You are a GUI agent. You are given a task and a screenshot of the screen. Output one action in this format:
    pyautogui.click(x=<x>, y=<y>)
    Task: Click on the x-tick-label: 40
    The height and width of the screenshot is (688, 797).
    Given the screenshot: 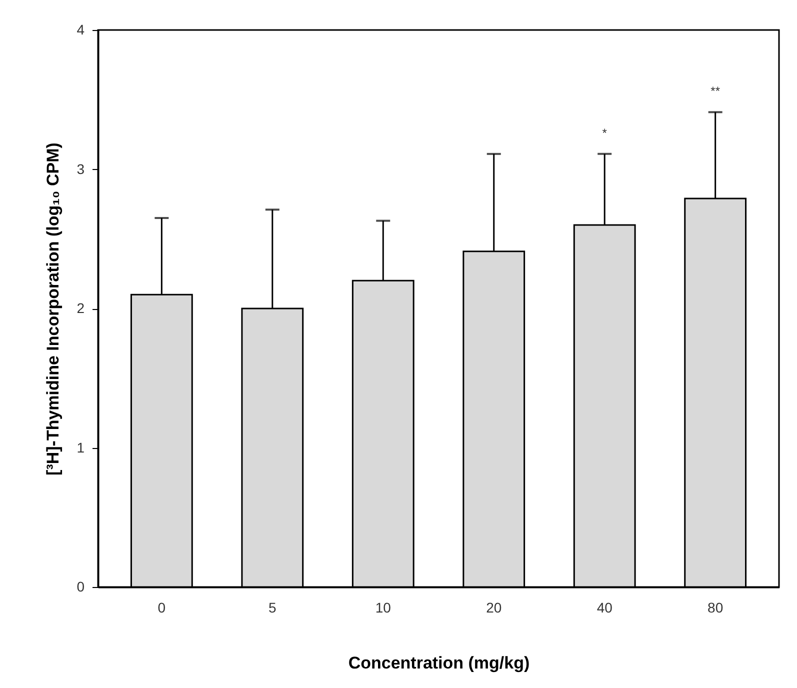 What is the action you would take?
    pyautogui.click(x=604, y=608)
    